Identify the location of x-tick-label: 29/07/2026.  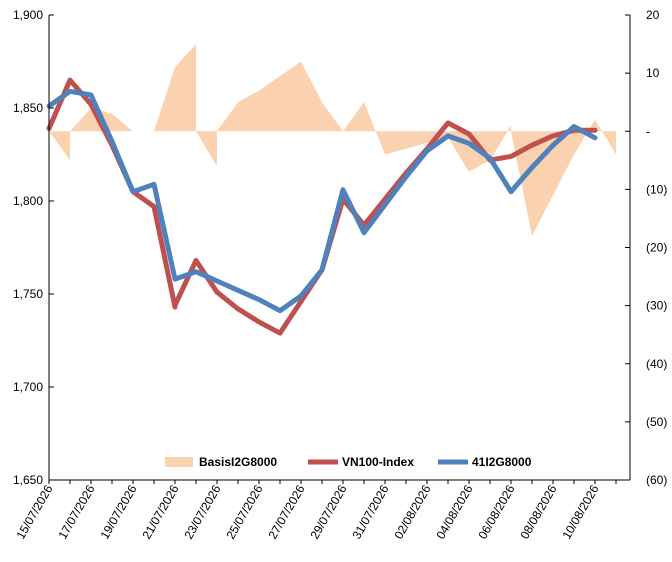
(328, 511).